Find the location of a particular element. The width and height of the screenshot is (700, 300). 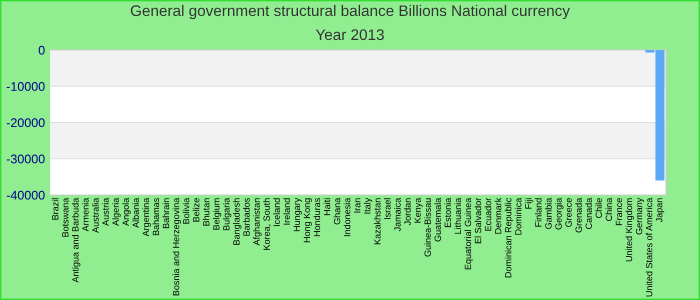

x-tick-label: Kazakhstan is located at coordinates (377, 221).